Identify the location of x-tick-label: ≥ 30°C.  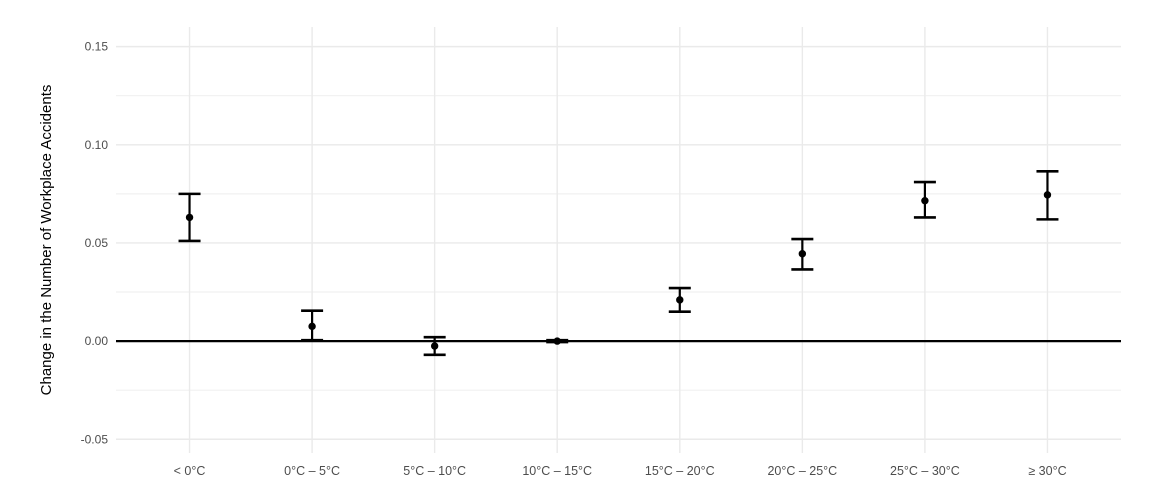
(1047, 471).